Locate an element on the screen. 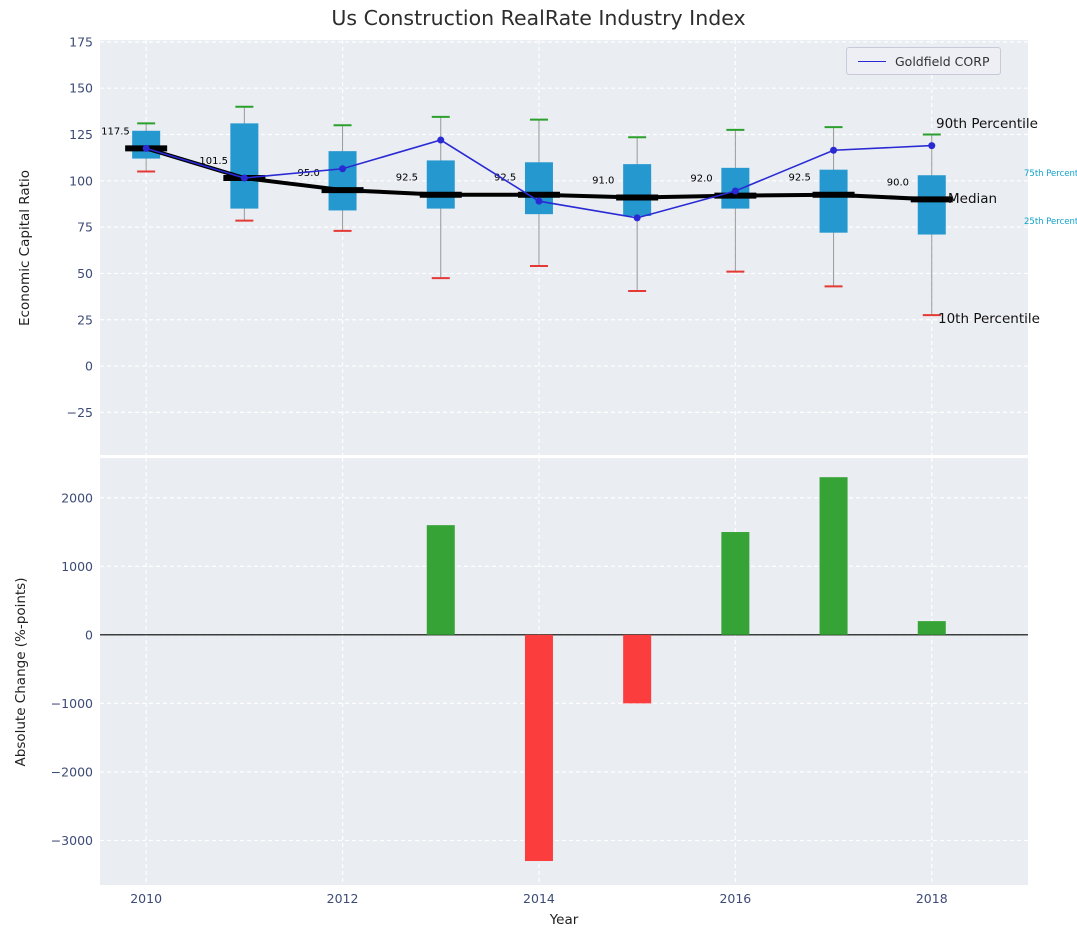  top-y-tick-label: 125 is located at coordinates (81, 134).